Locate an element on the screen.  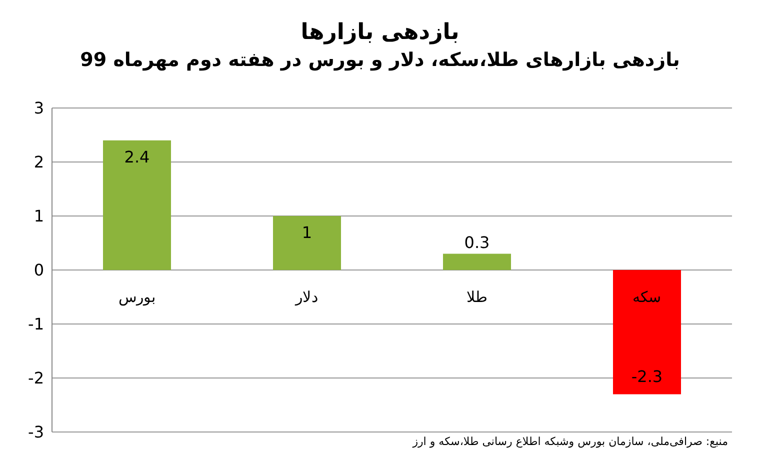
x-tick-label: بورس is located at coordinates (137, 297).